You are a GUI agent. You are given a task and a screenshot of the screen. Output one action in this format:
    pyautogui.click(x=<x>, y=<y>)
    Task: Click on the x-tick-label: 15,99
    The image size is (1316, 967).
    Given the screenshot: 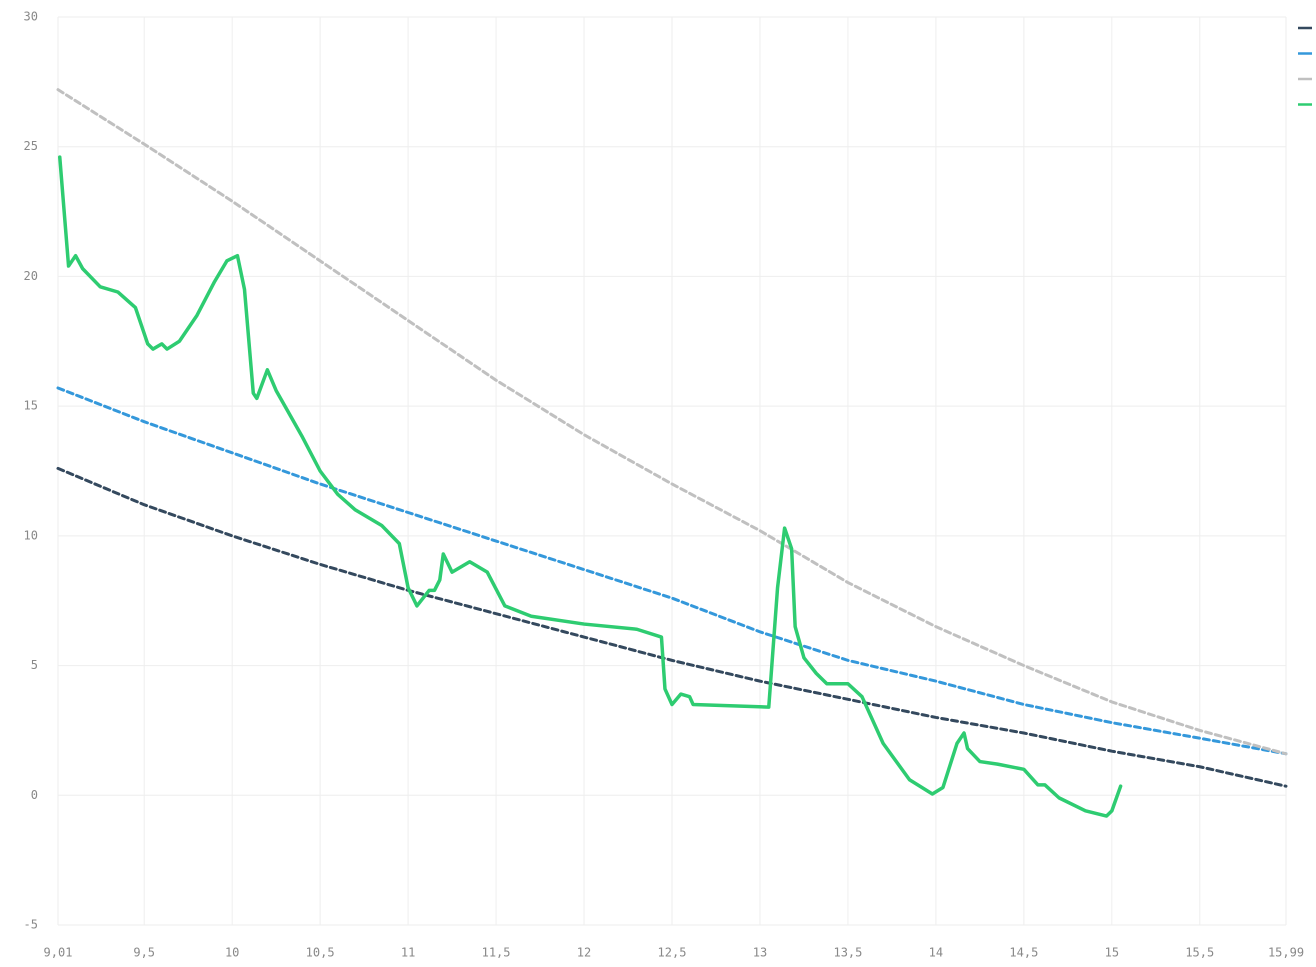 What is the action you would take?
    pyautogui.click(x=1286, y=953)
    